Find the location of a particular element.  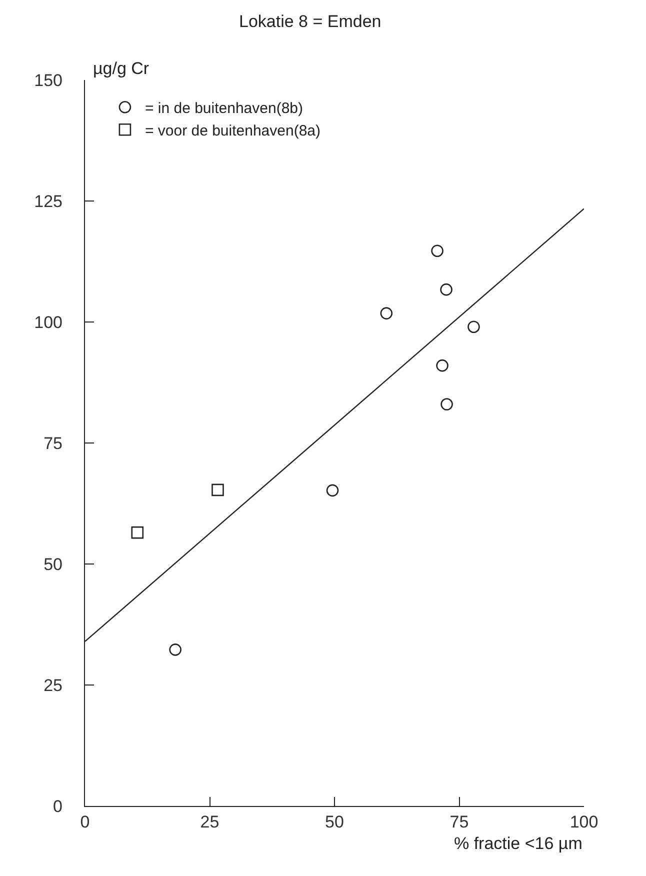

y-tick-label: 125 is located at coordinates (48, 201).